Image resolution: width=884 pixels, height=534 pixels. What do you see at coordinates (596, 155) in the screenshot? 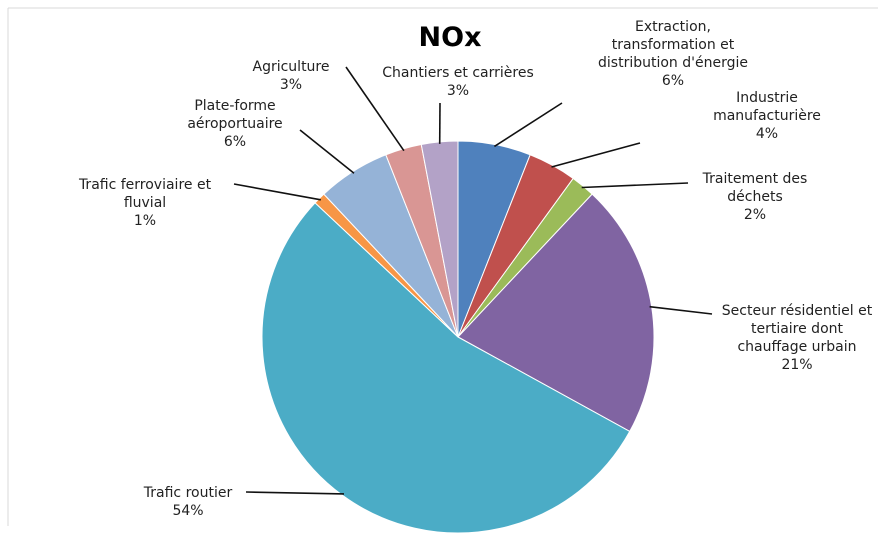
I see `leader-line-industrie` at bounding box center [596, 155].